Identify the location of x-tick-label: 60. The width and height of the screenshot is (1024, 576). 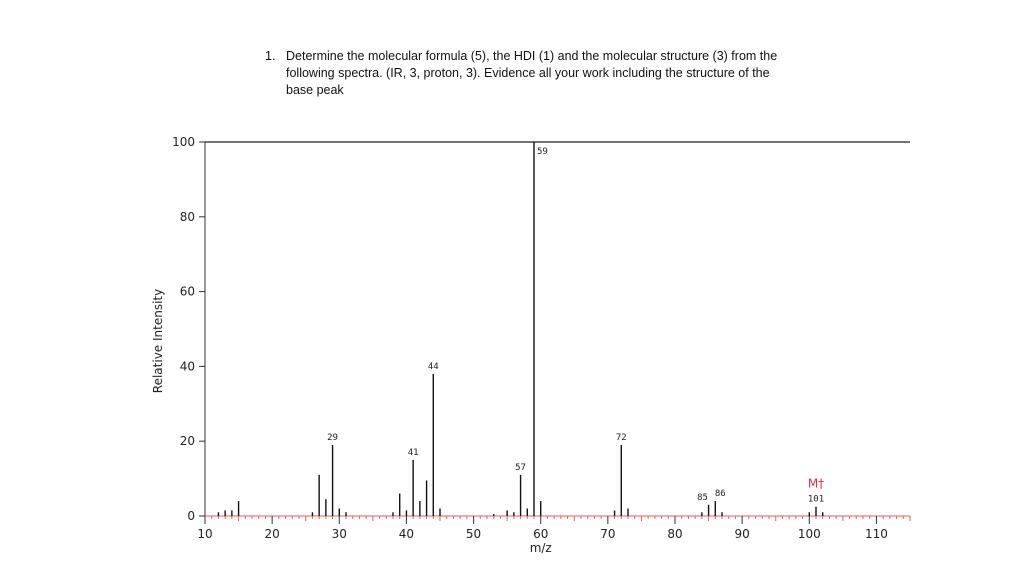
(540, 534).